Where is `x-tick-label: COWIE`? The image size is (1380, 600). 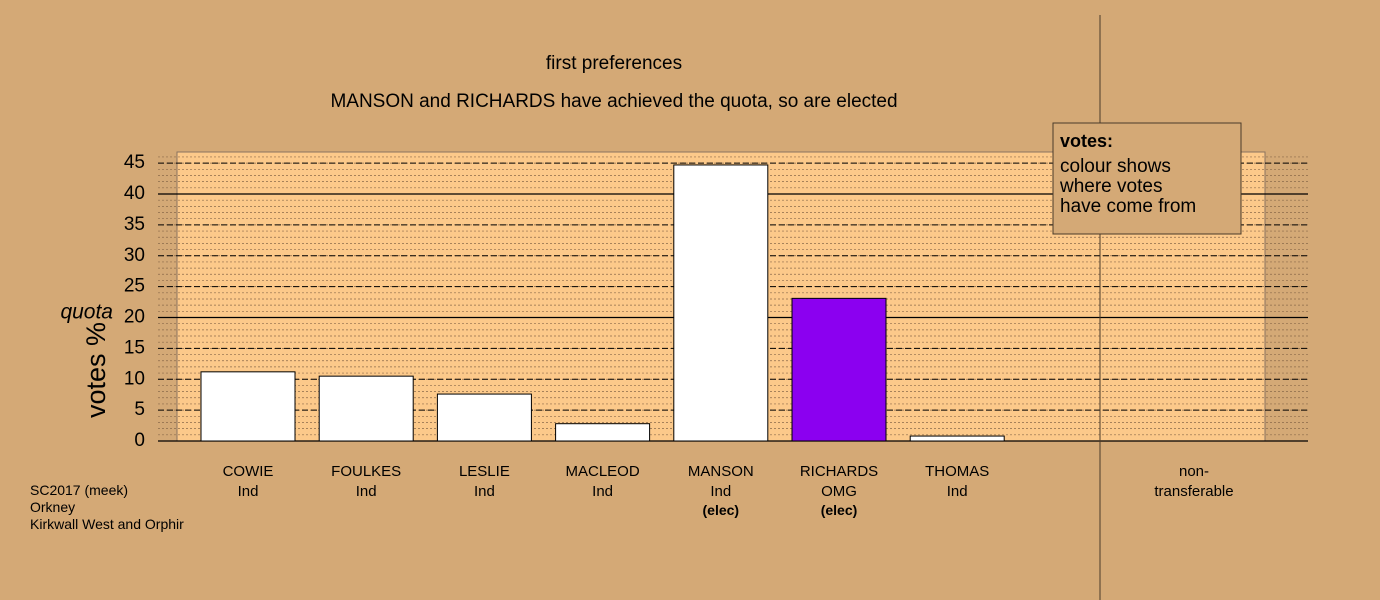 x-tick-label: COWIE is located at coordinates (248, 471).